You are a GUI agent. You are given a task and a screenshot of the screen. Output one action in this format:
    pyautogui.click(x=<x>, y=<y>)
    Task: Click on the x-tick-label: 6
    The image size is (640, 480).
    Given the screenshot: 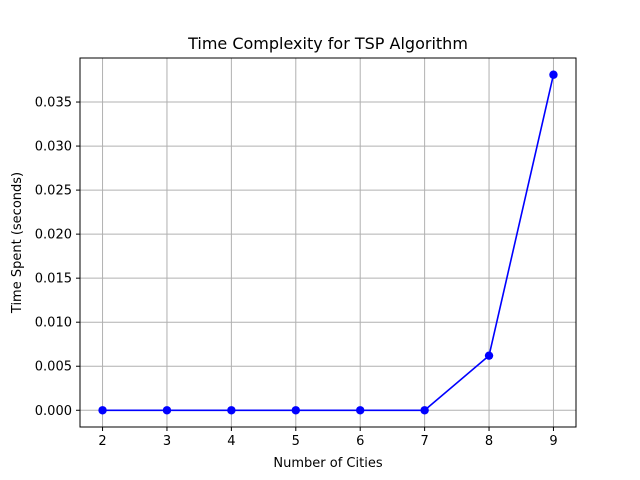 What is the action you would take?
    pyautogui.click(x=360, y=441)
    